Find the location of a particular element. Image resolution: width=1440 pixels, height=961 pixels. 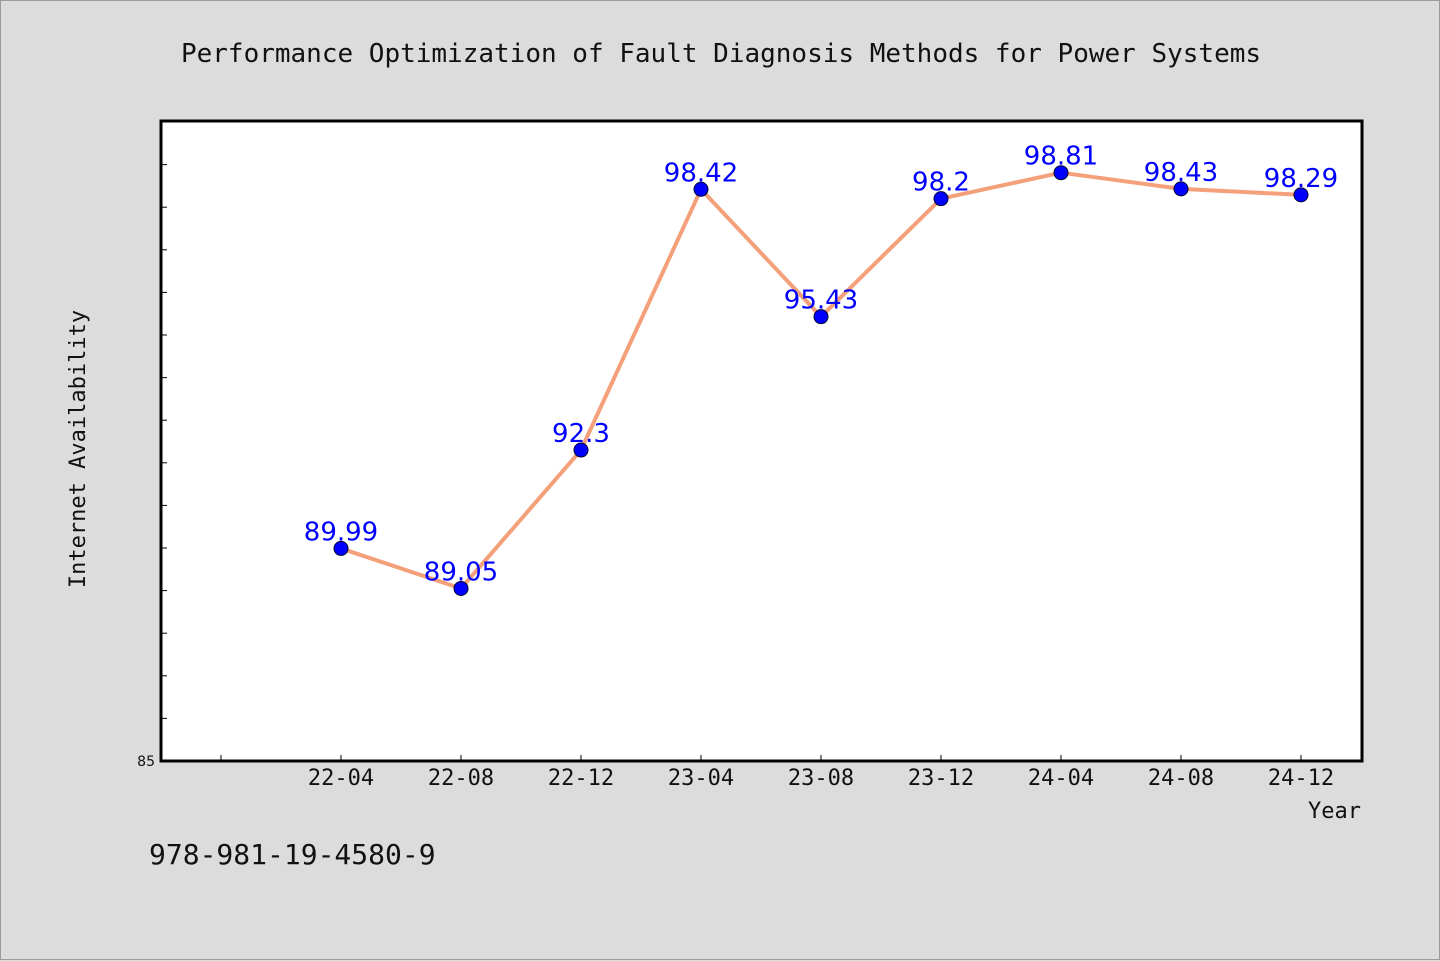

x-tick-label: 22-04 is located at coordinates (341, 778).